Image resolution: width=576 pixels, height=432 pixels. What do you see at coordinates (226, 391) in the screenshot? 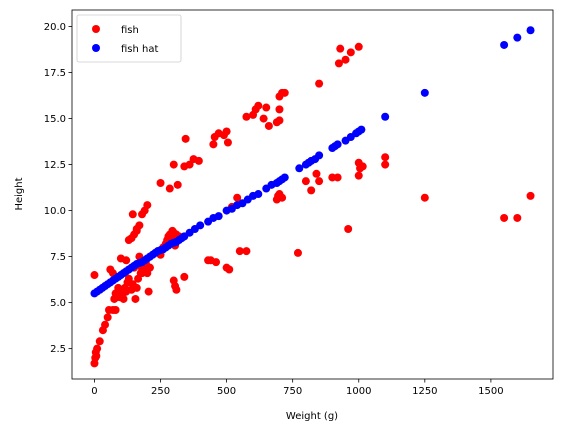
I see `x-tick-label: 500` at bounding box center [226, 391].